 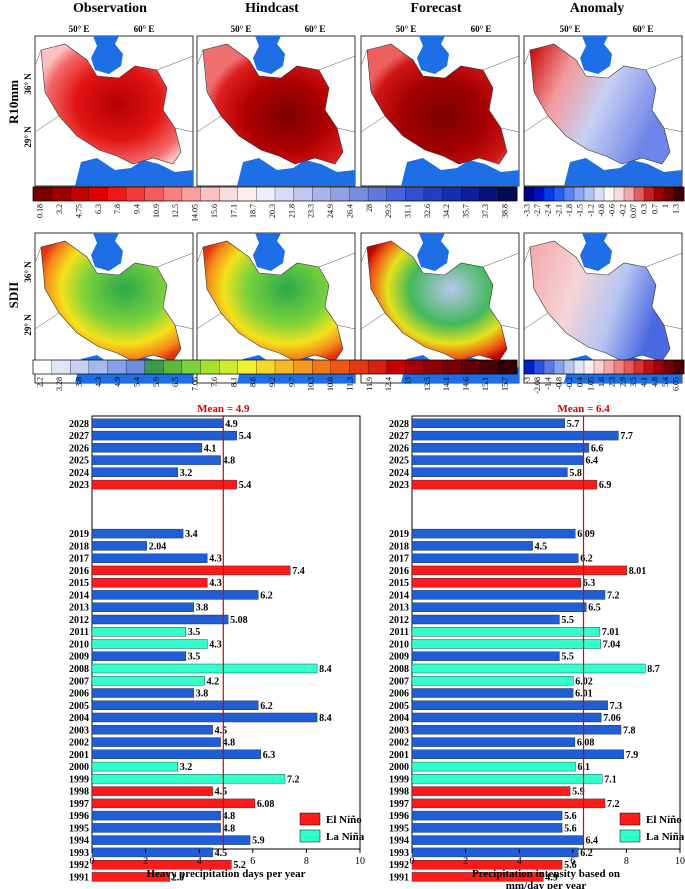 I want to click on year-label: 2010, so click(x=399, y=645).